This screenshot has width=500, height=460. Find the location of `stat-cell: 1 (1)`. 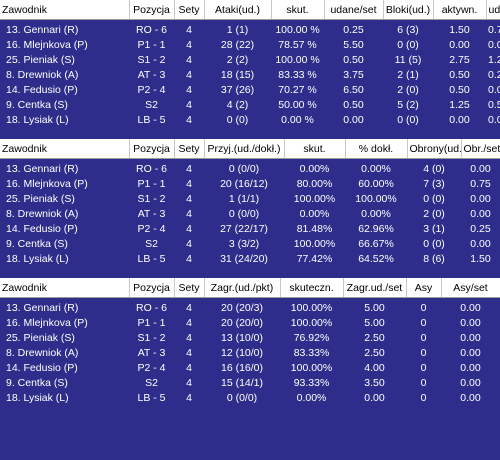

stat-cell: 1 (1) is located at coordinates (237, 29).